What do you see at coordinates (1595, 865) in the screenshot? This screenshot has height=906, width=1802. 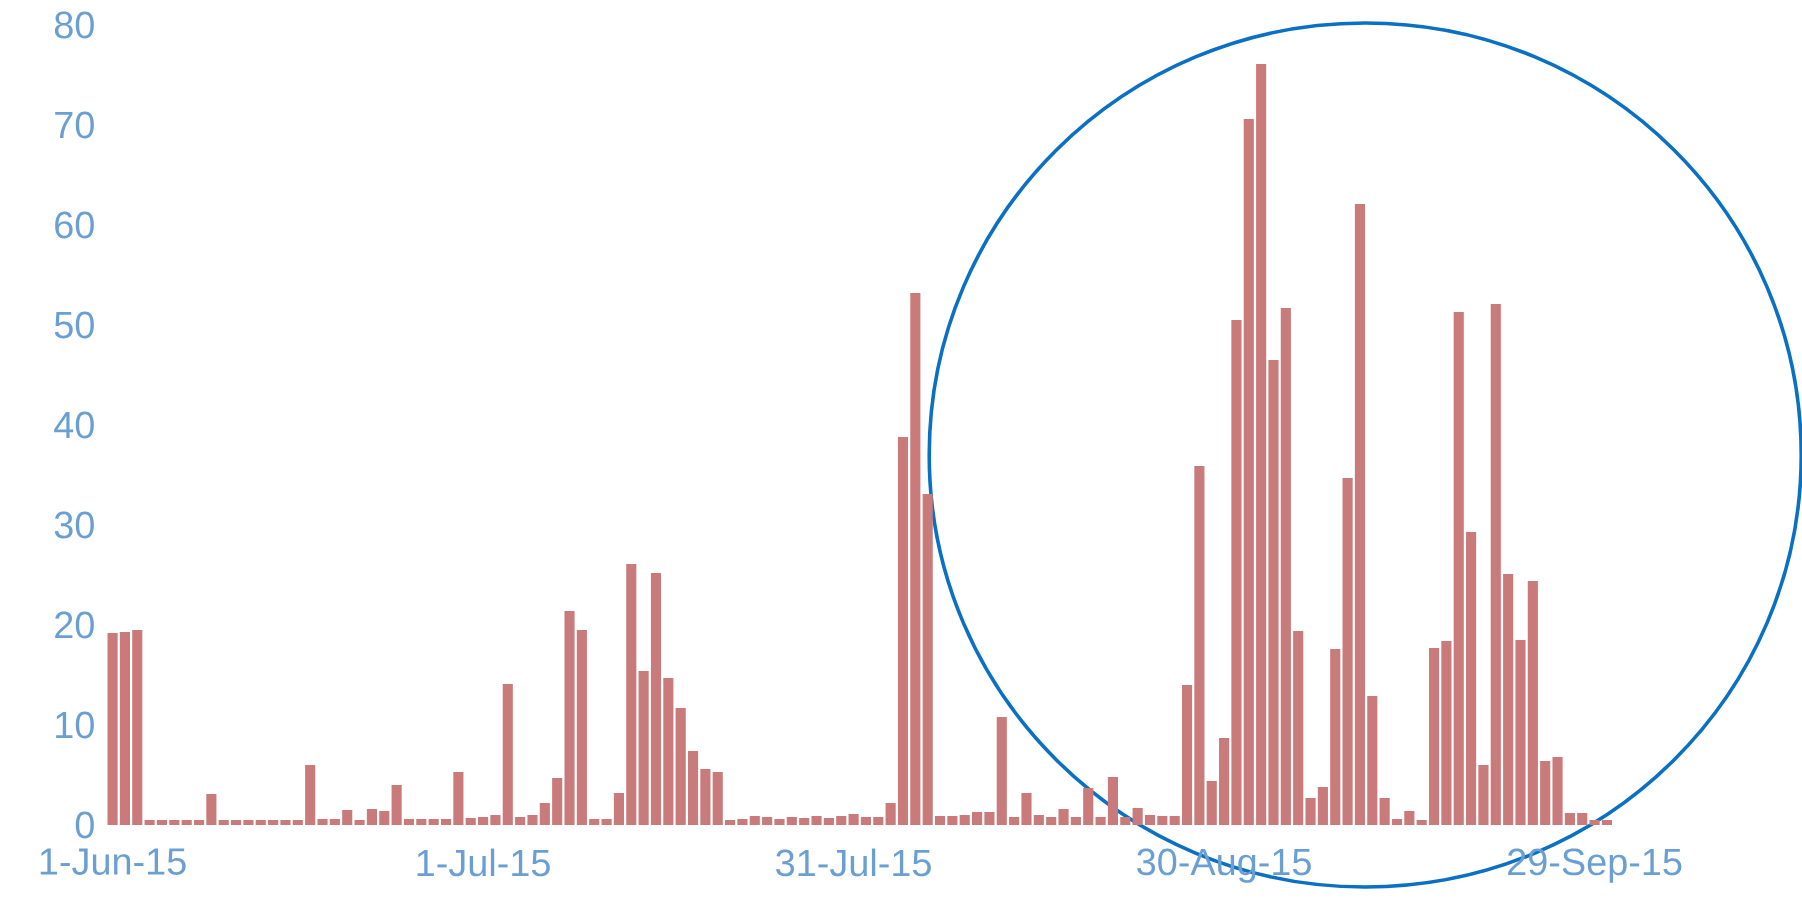 I see `x-tick-label: 29-Sep-15` at bounding box center [1595, 865].